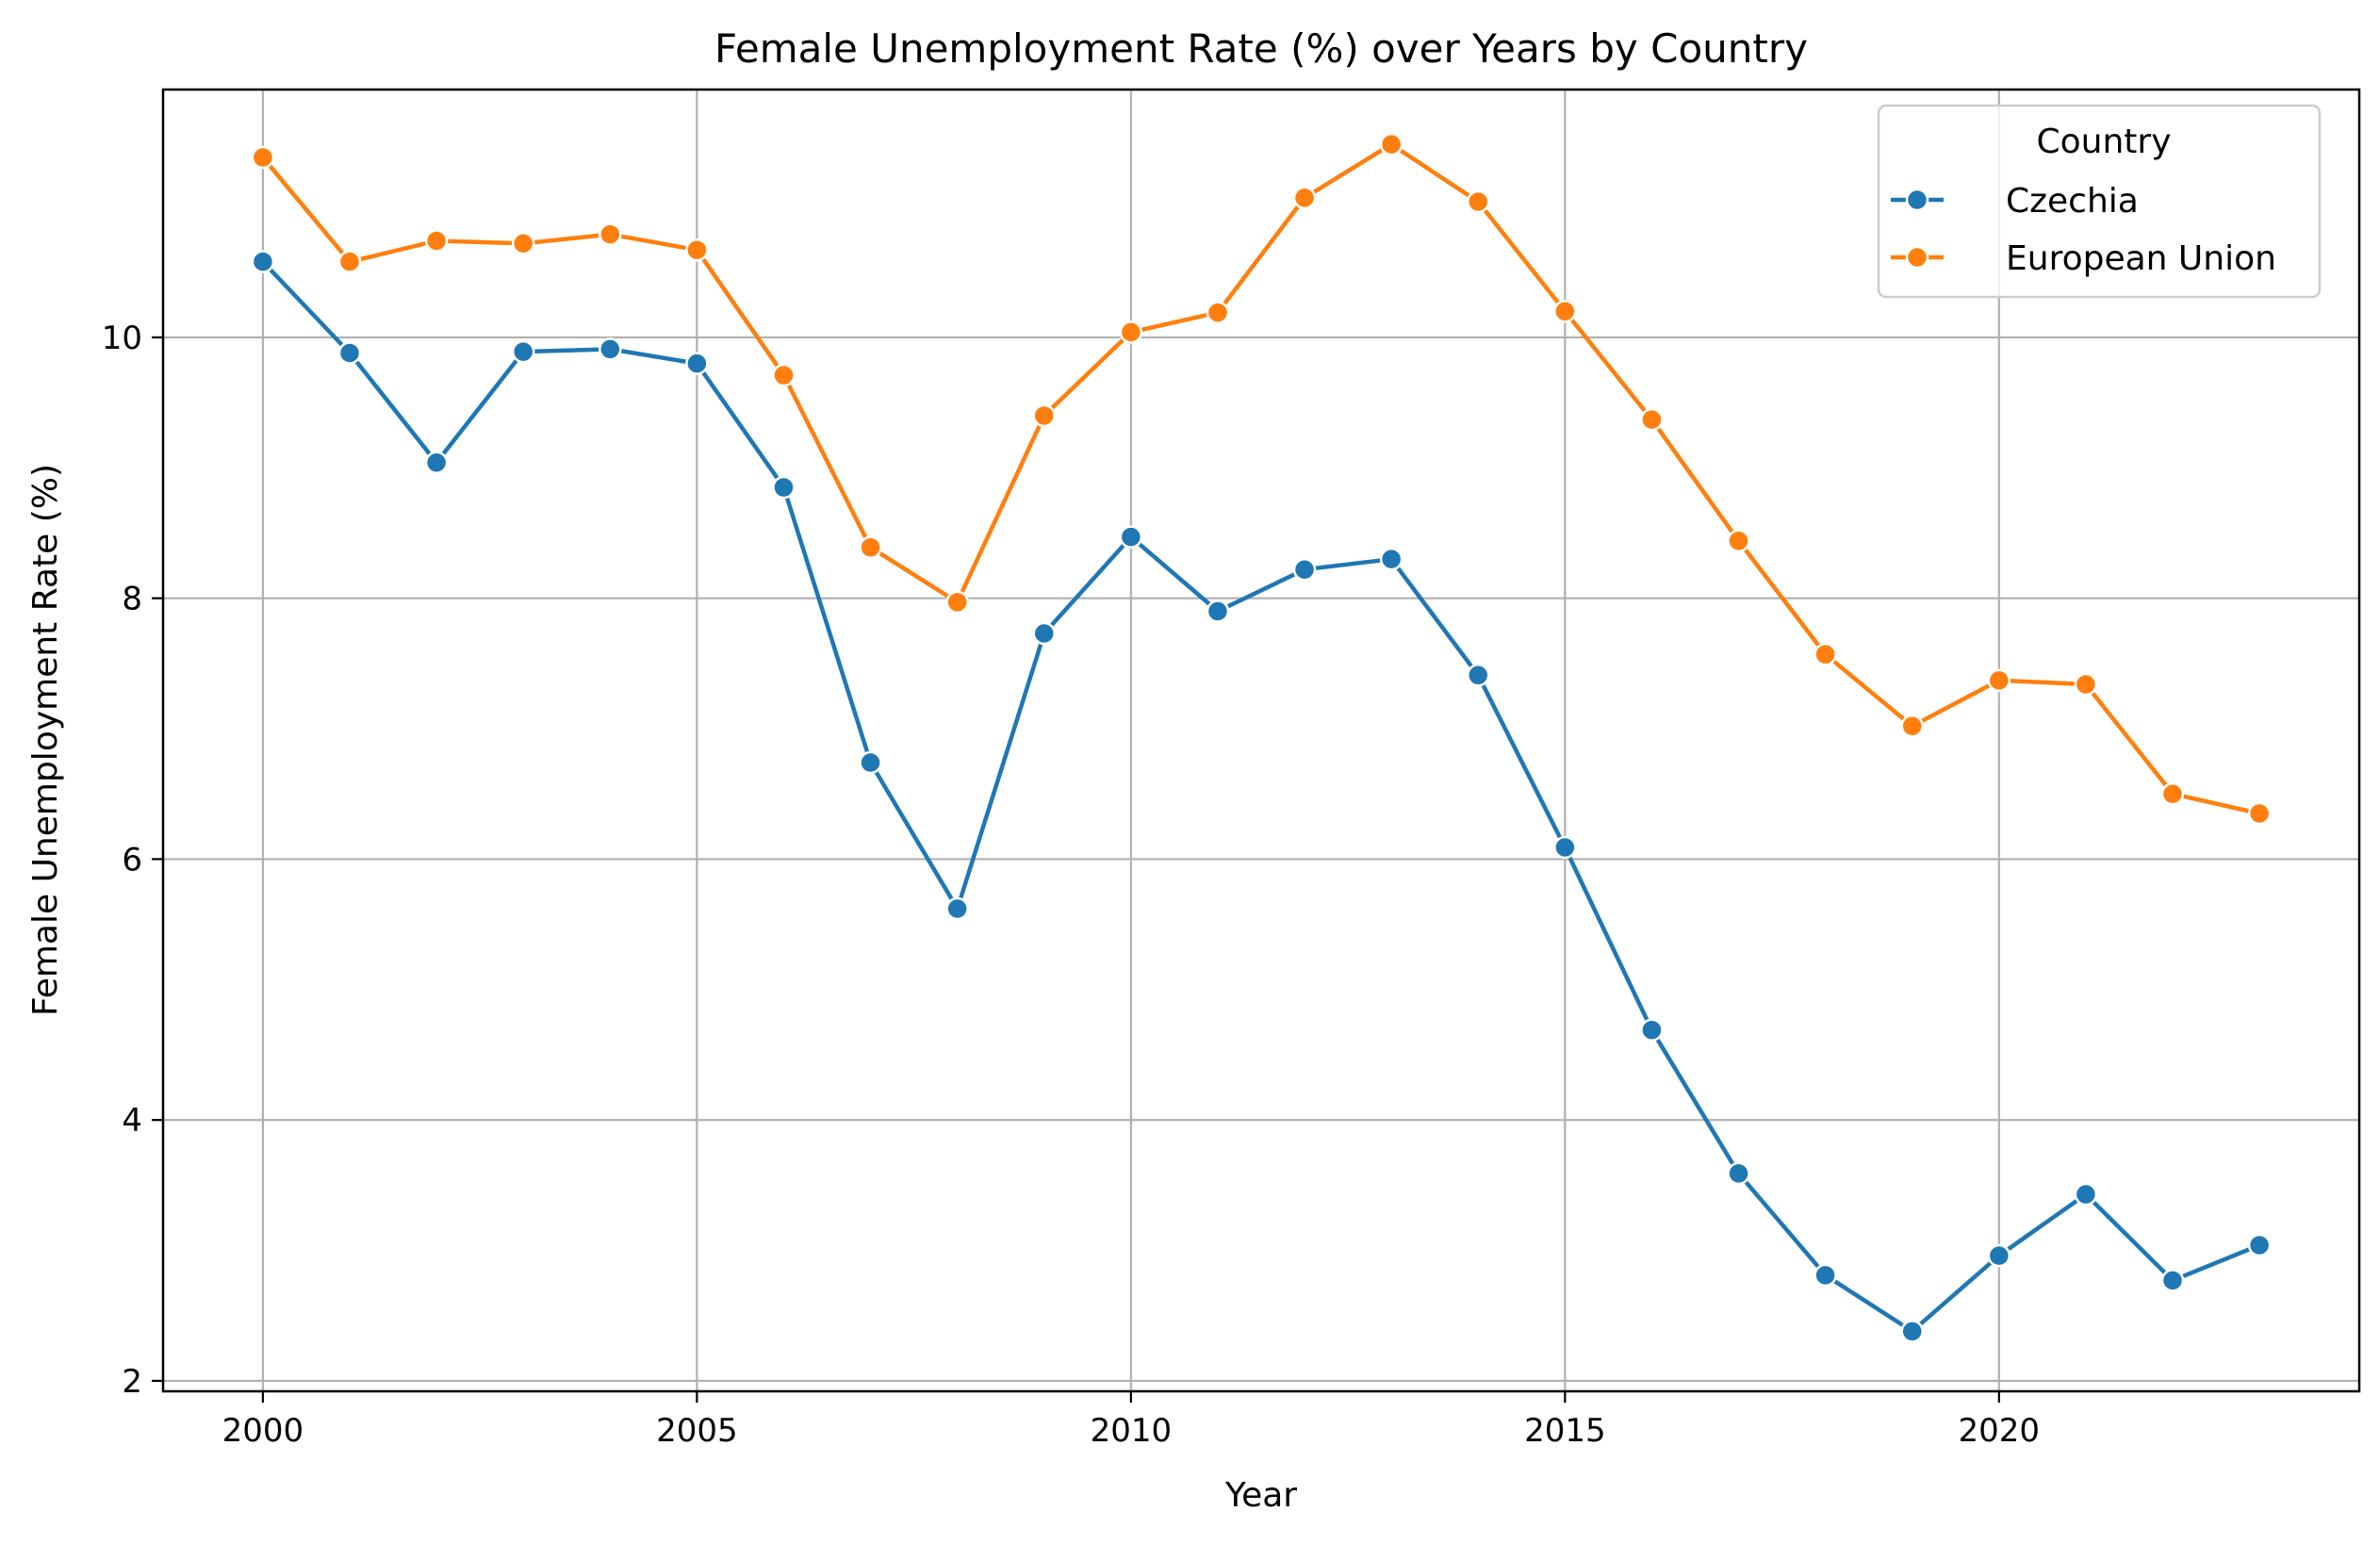  Describe the element at coordinates (132, 1121) in the screenshot. I see `y-tick-label: 4` at that location.